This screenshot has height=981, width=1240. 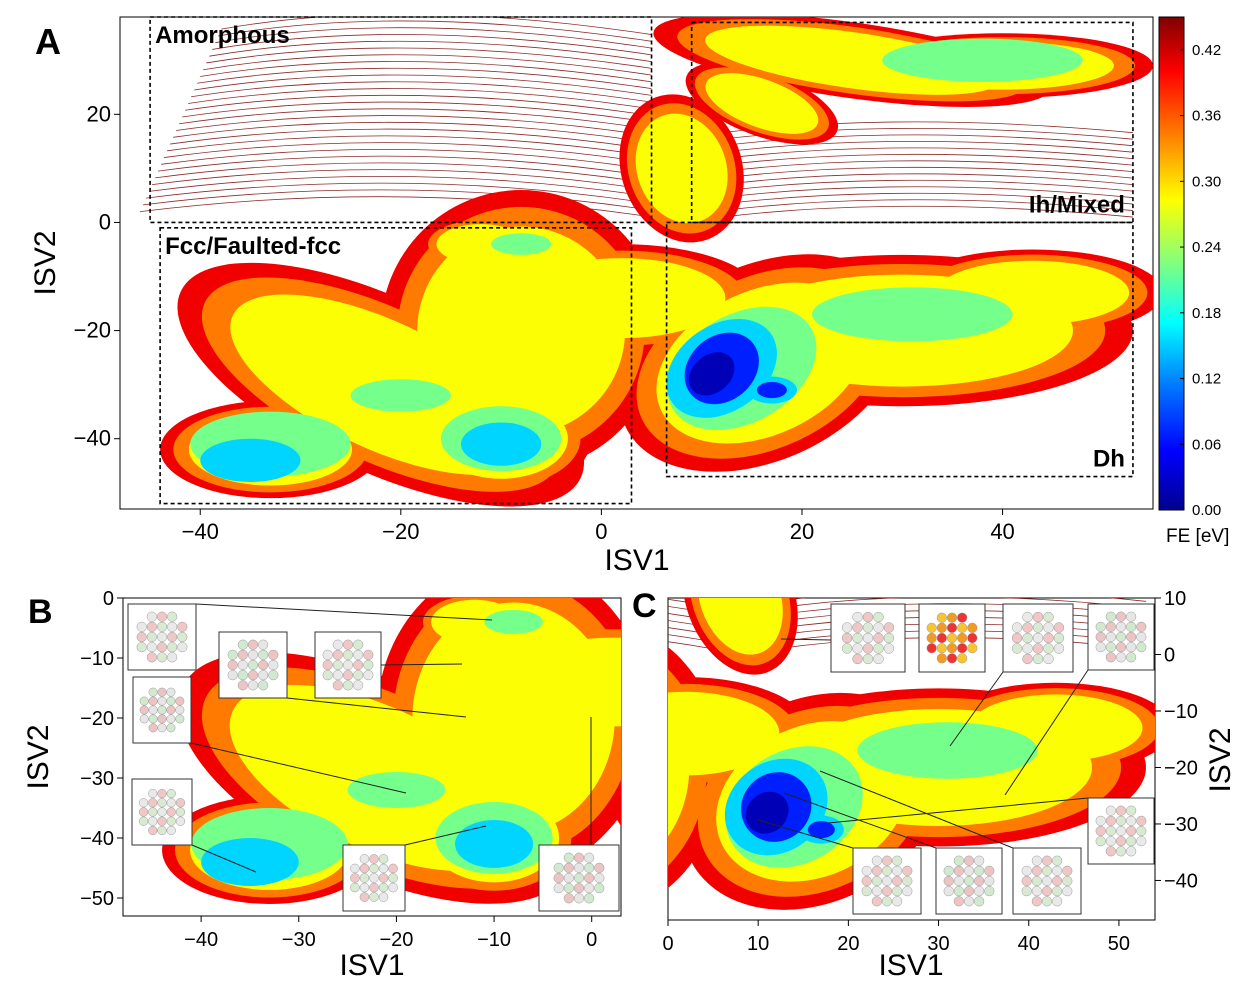 I want to click on x-tick-label: −40, so click(x=200, y=531).